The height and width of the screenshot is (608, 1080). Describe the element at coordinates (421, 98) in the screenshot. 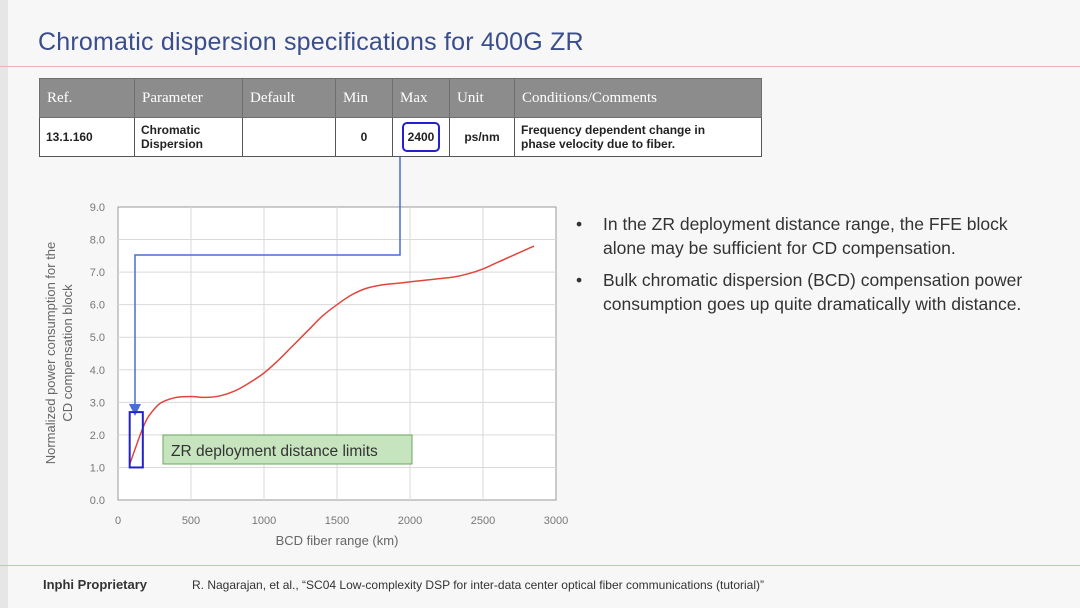

I see `header-max: Max` at that location.